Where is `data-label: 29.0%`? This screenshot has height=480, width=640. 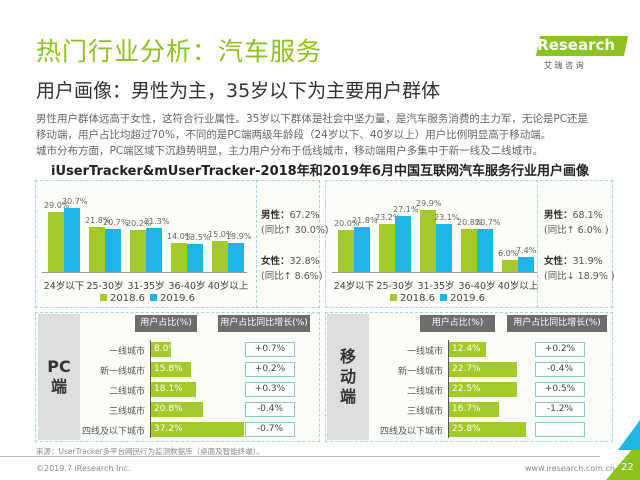 data-label: 29.0% is located at coordinates (57, 205).